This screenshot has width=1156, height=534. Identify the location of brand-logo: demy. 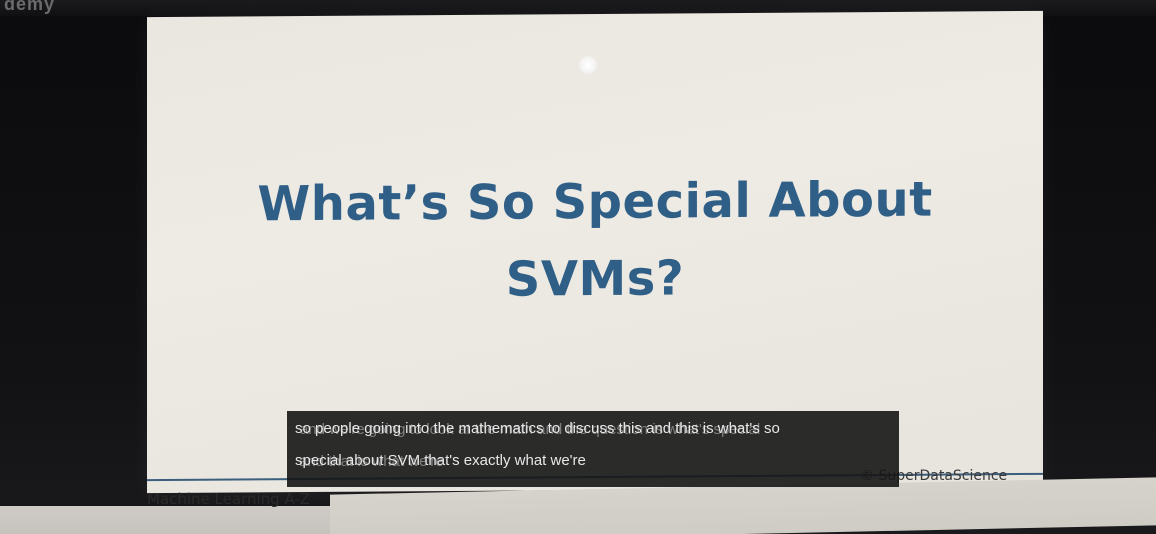
(30, 7).